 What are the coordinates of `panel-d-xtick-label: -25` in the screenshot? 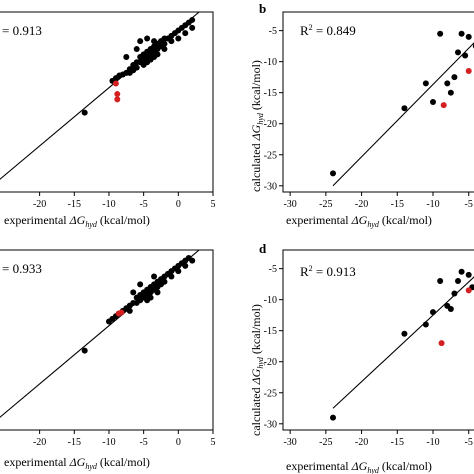 It's located at (325, 442).